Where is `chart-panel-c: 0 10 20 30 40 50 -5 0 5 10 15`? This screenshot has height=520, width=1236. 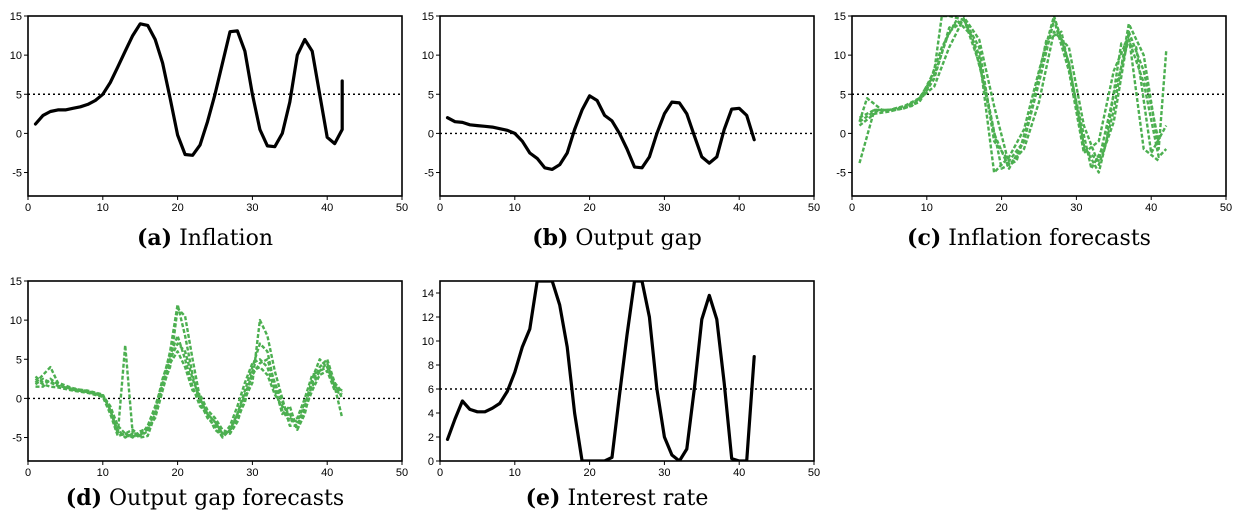 chart-panel-c: 0 10 20 30 40 50 -5 0 5 10 15 is located at coordinates (1029, 107).